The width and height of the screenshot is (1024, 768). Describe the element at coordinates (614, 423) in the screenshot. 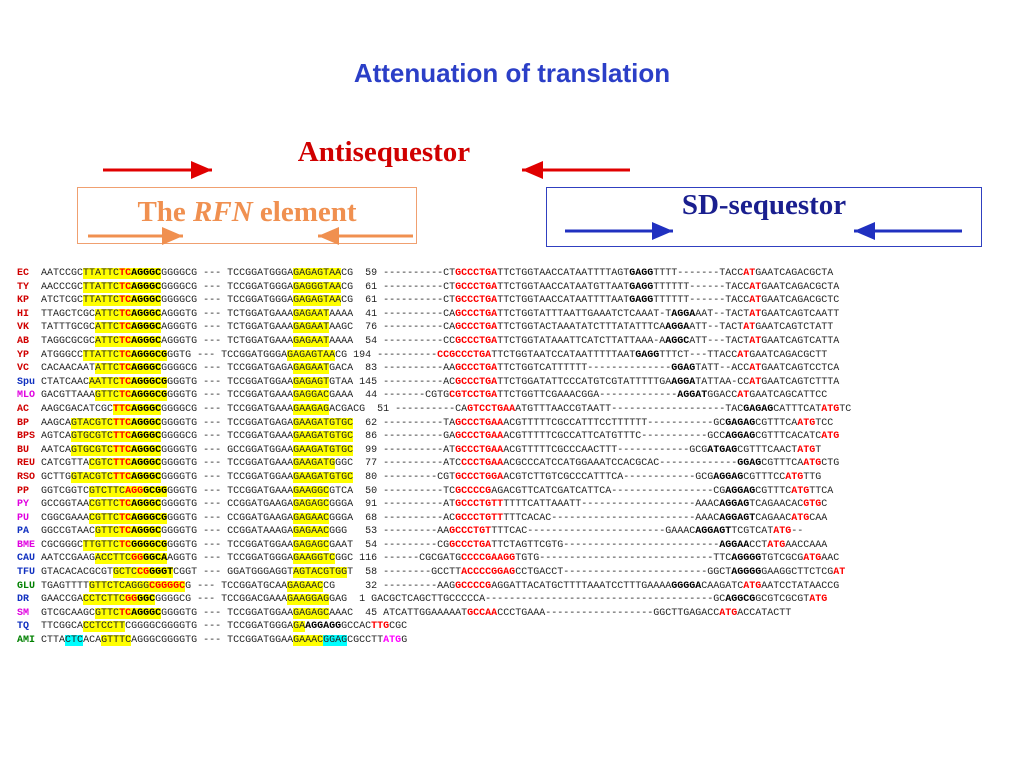

I see `sequence-segment: ACGTTTTTCGCCATTTCCTTTTTT-----------GC` at that location.